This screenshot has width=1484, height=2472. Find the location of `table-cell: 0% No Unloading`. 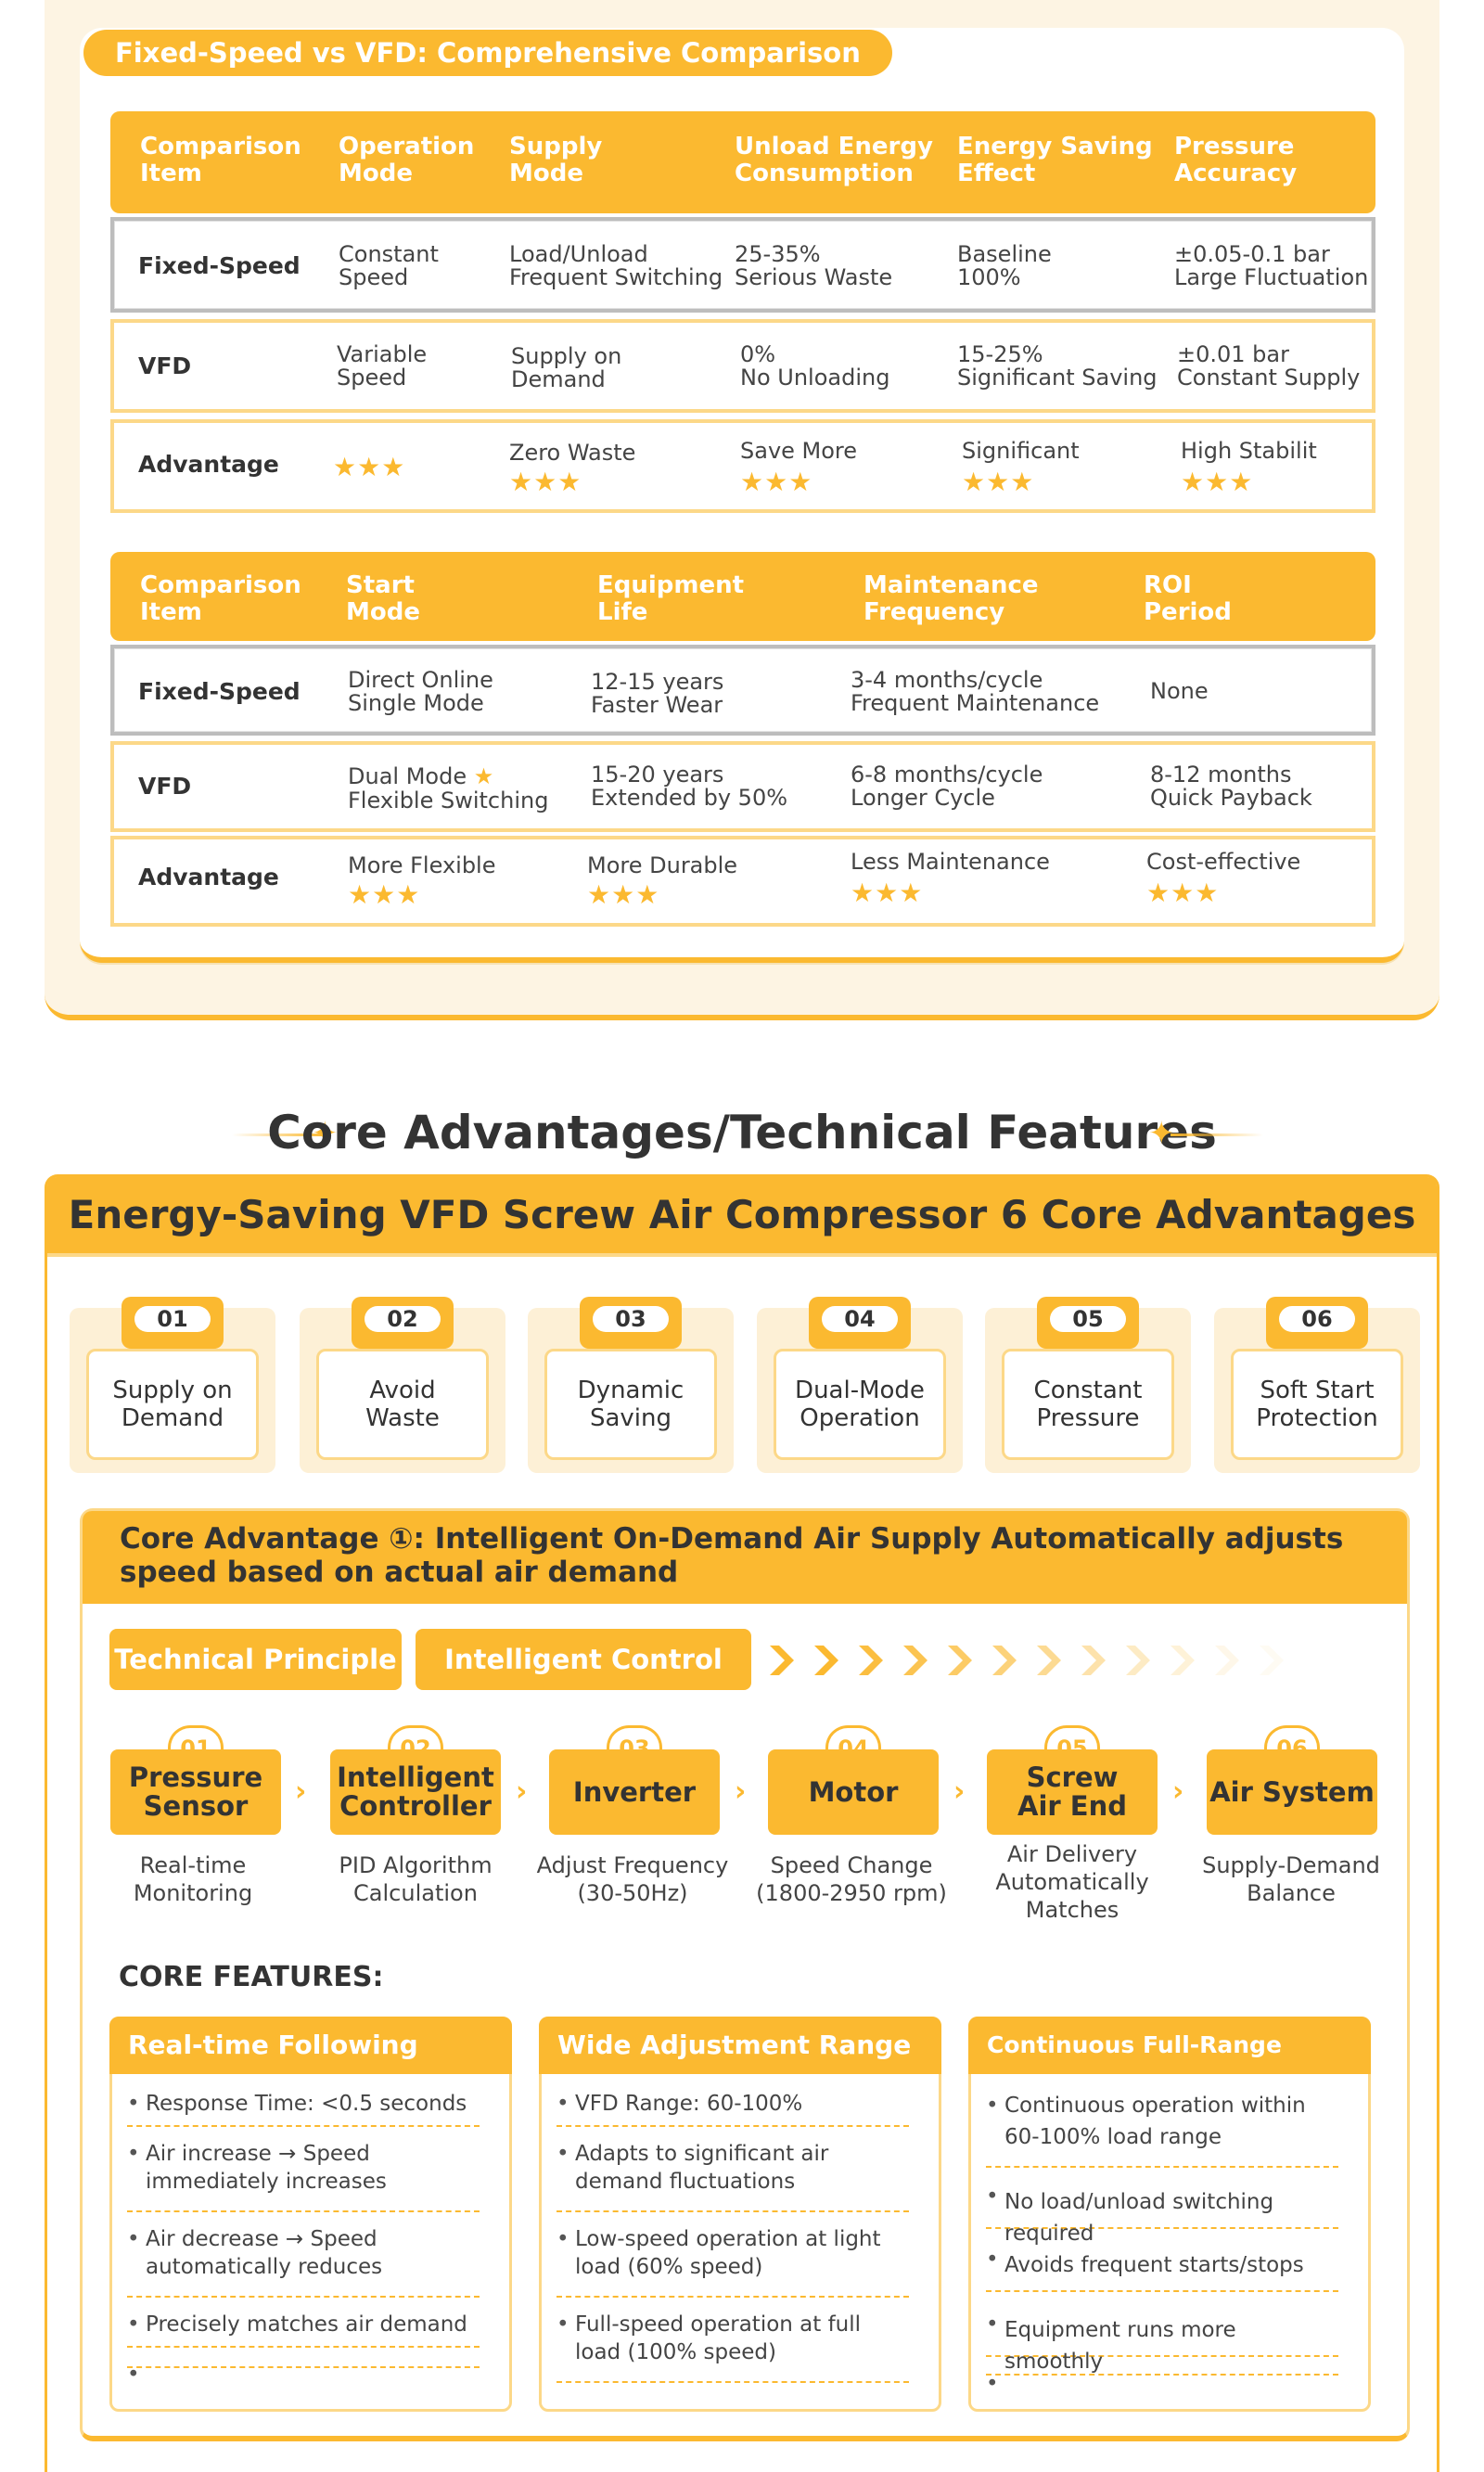

table-cell: 0% No Unloading is located at coordinates (815, 366).